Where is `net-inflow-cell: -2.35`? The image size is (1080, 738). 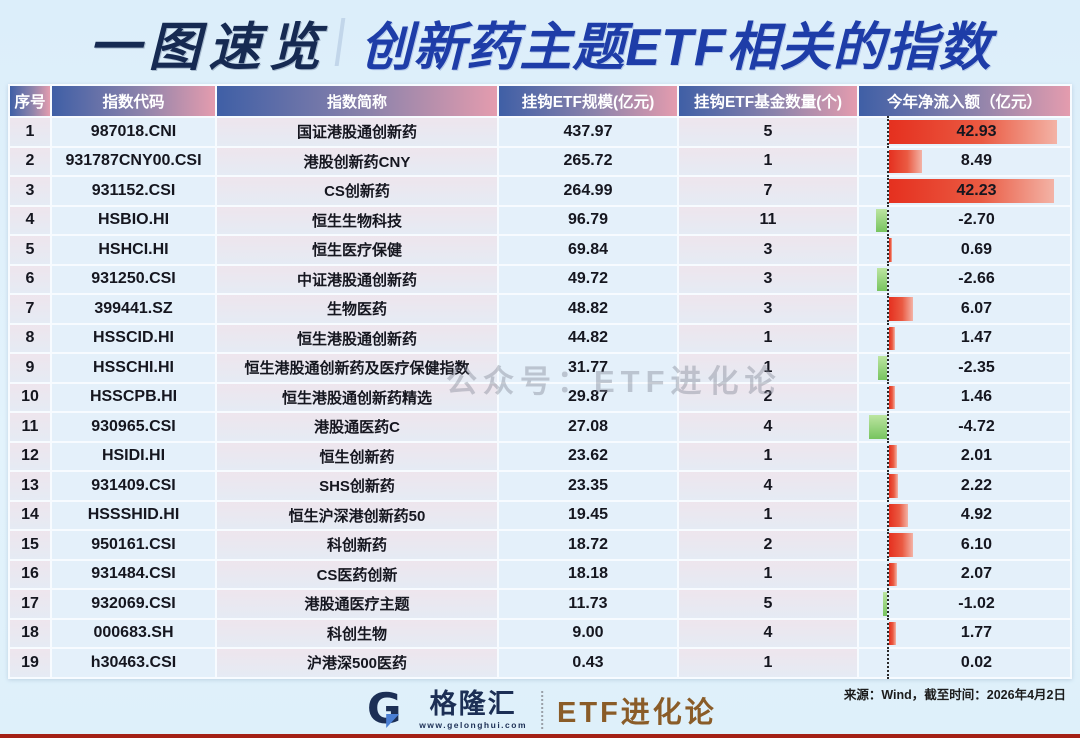 net-inflow-cell: -2.35 is located at coordinates (964, 368).